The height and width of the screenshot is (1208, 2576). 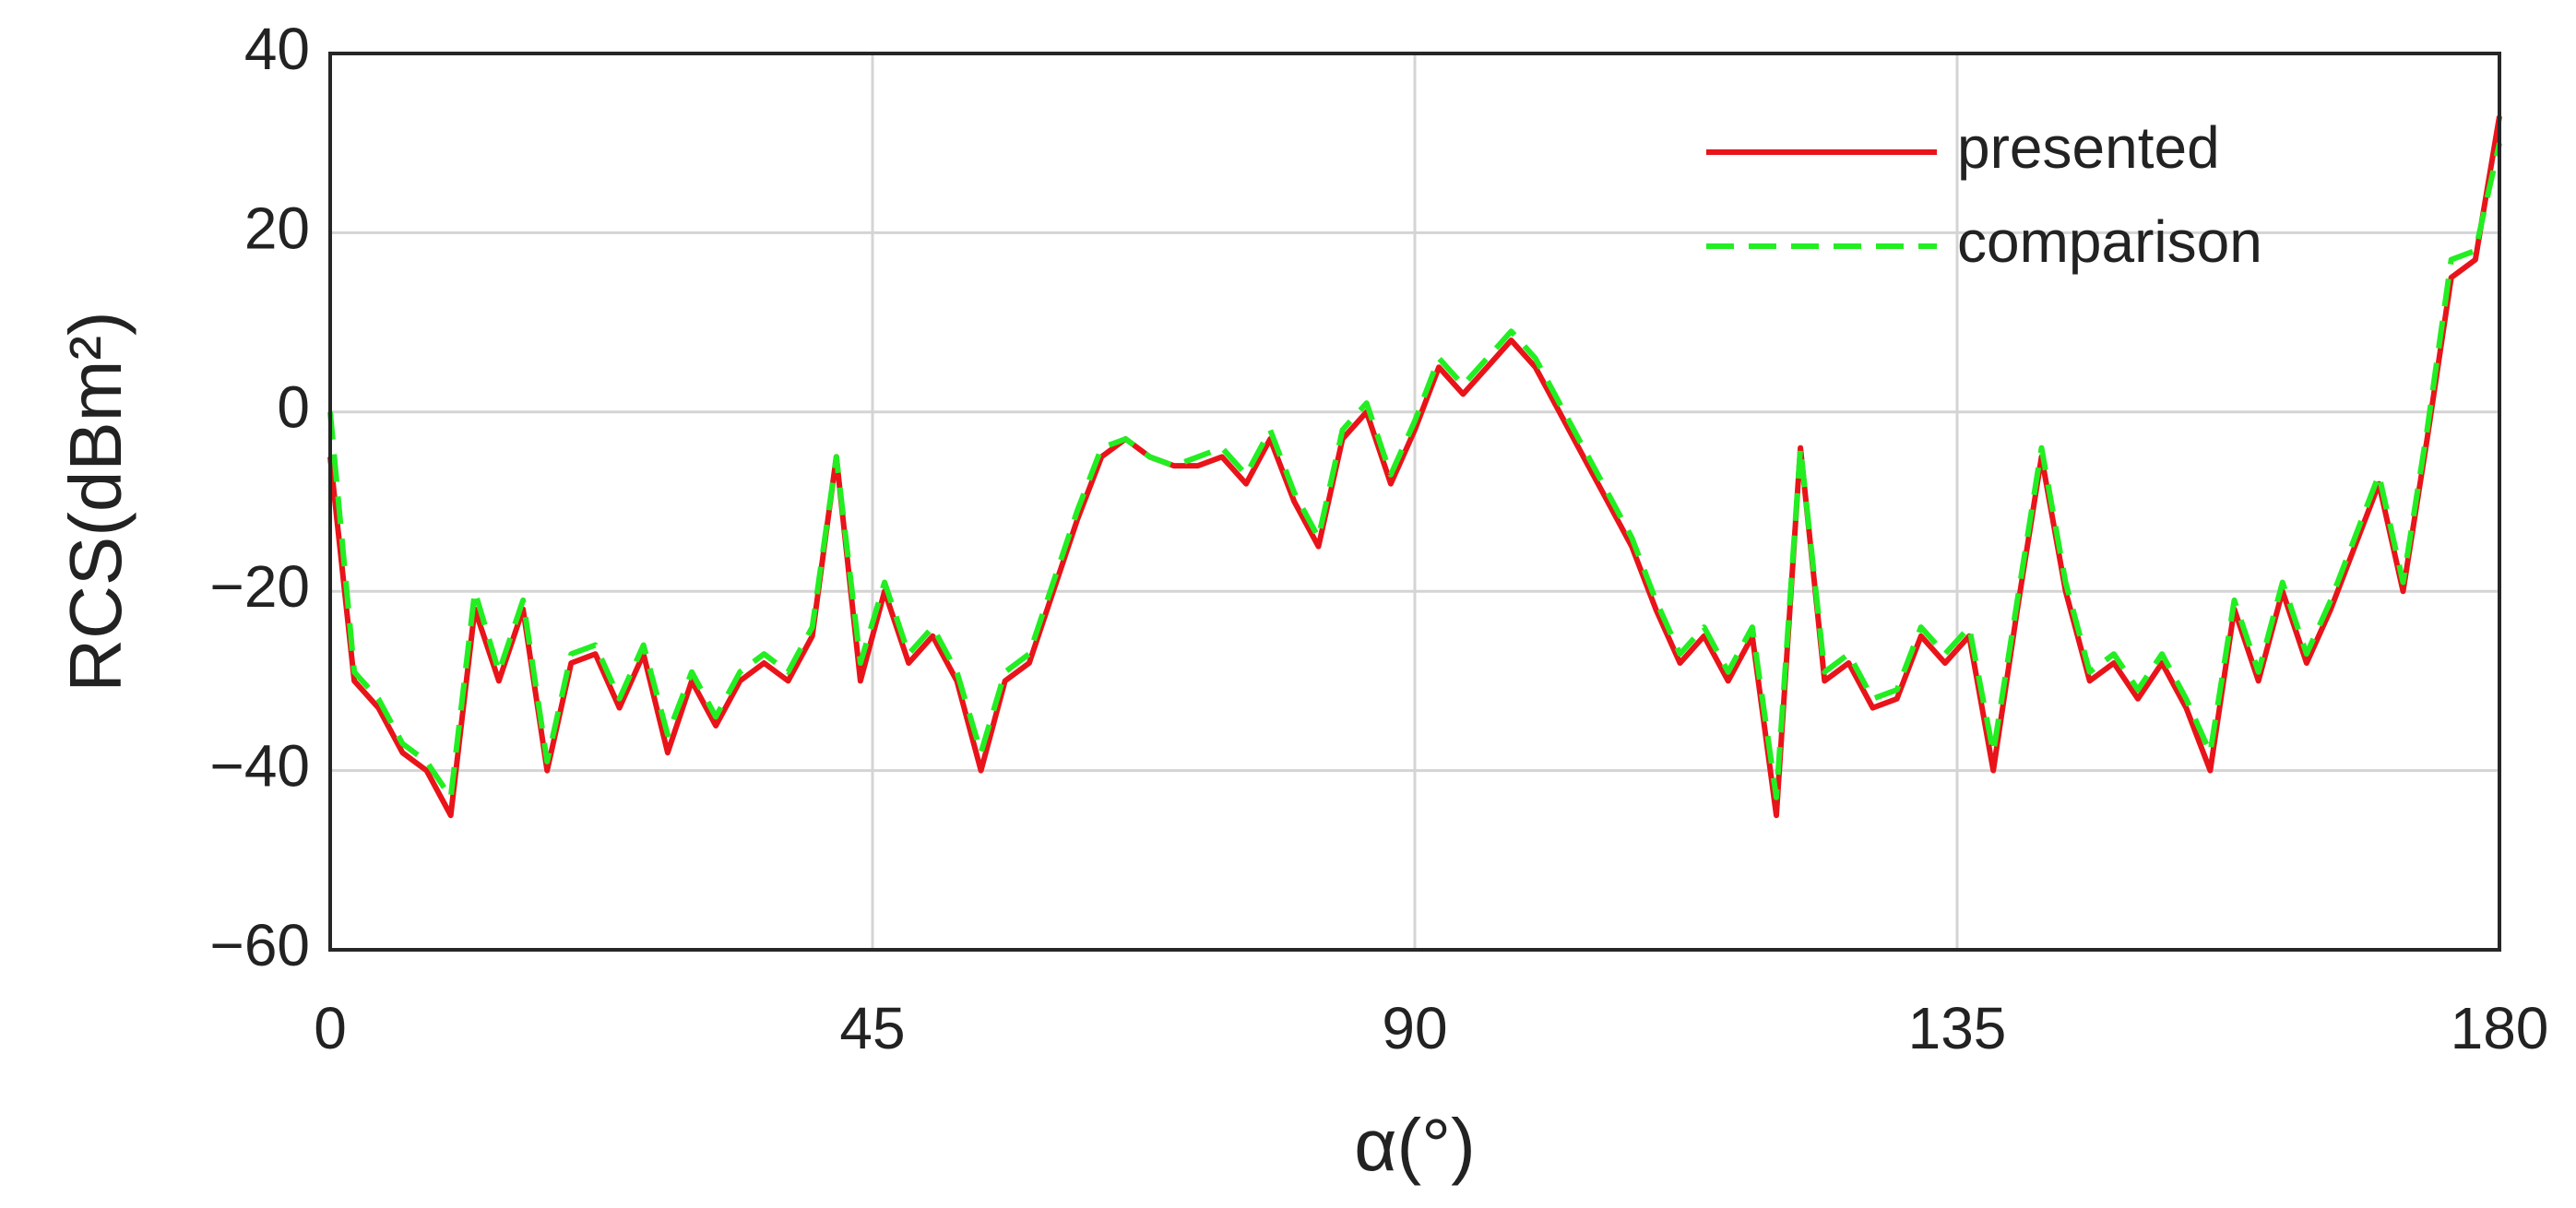 I want to click on y-tick-label: −60, so click(x=259, y=945).